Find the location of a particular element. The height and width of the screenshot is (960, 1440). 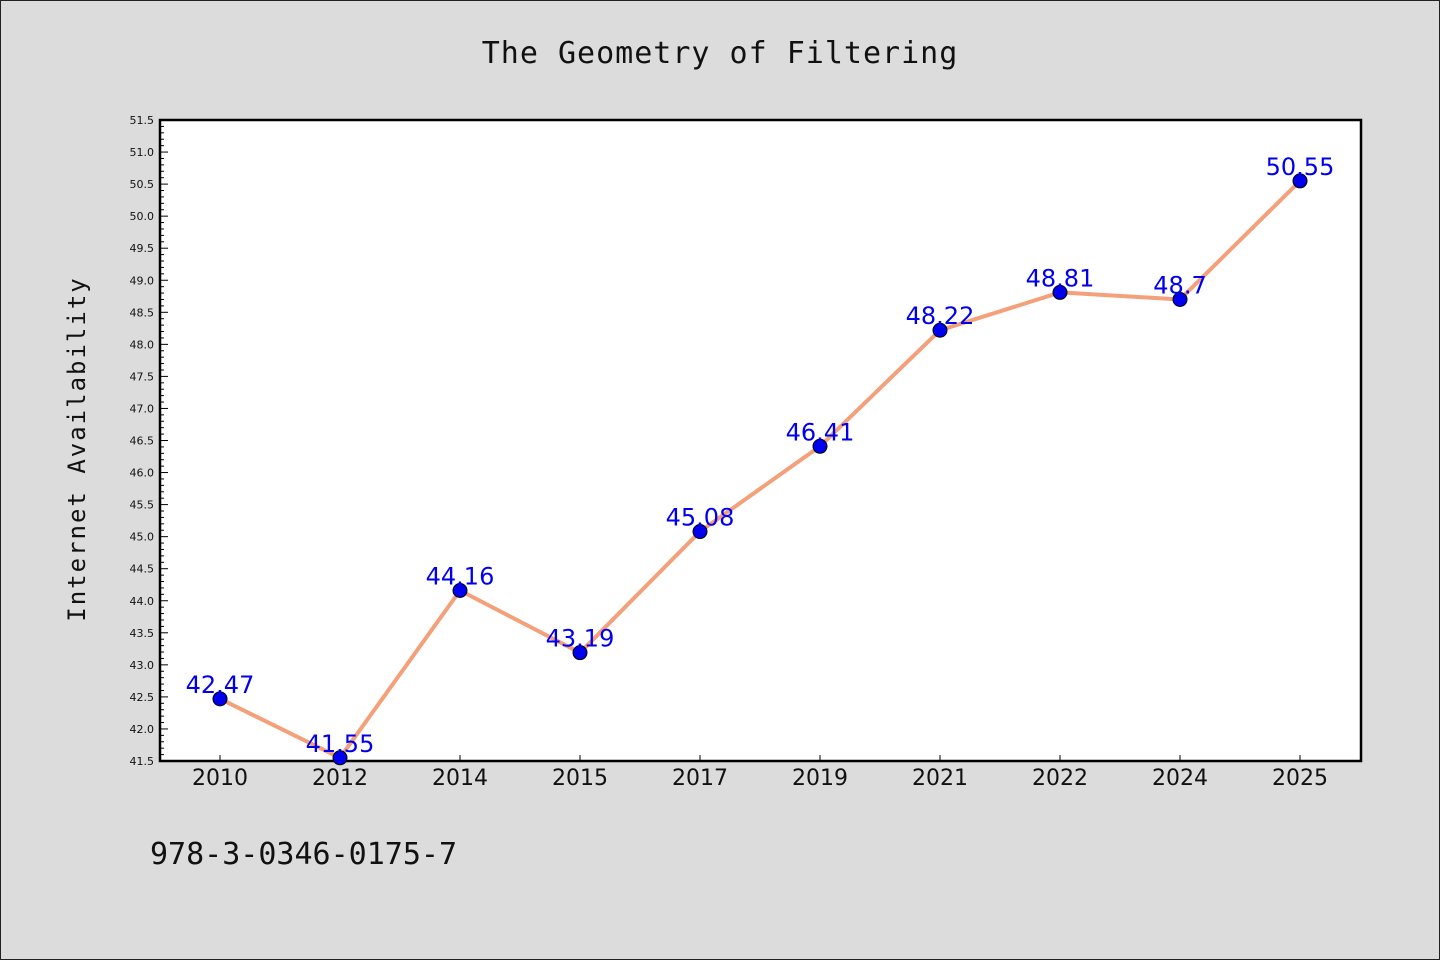

y-tick-label: 48.0 is located at coordinates (142, 344).